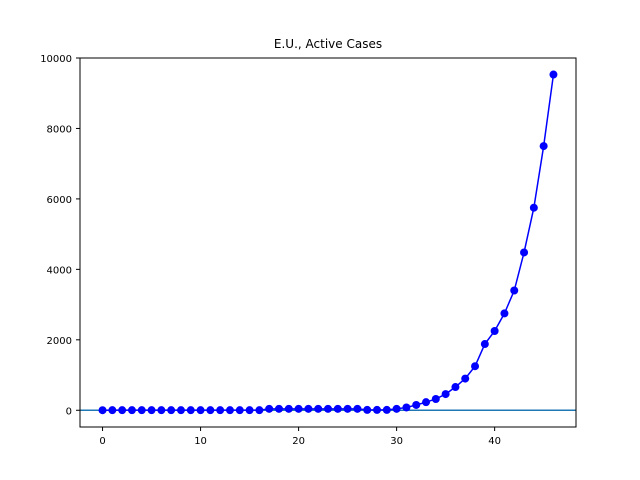  What do you see at coordinates (59, 129) in the screenshot?
I see `y-tick-label: 8000` at bounding box center [59, 129].